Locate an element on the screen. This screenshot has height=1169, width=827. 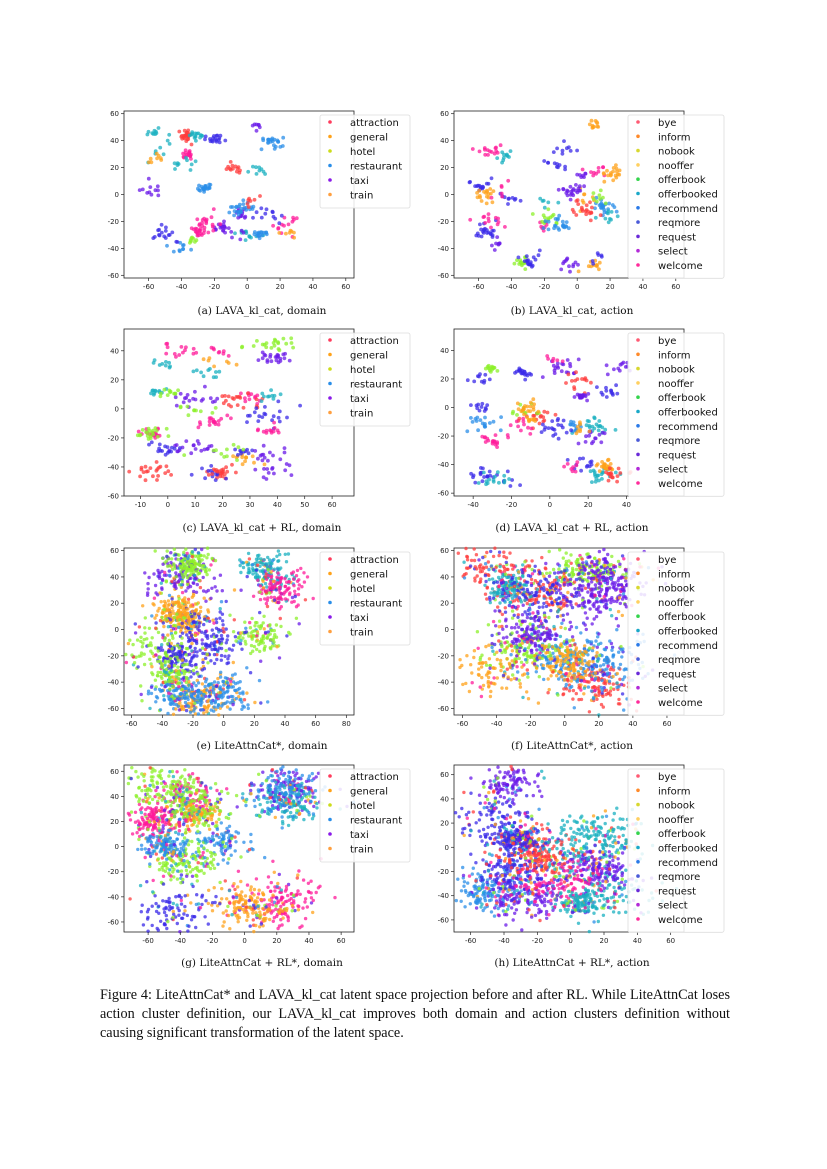
legend-label: general is located at coordinates (369, 138).